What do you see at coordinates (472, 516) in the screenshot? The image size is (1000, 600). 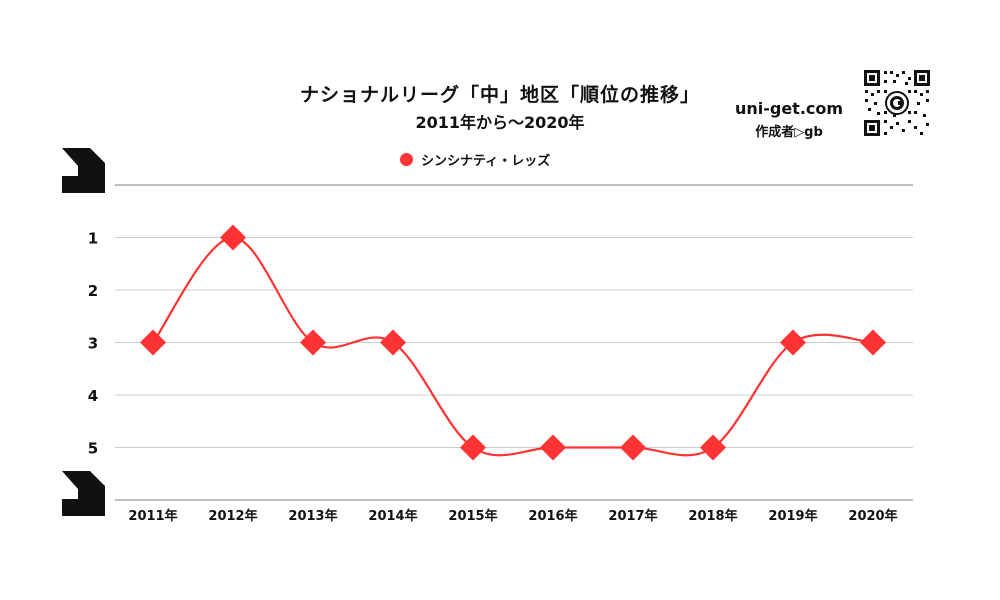 I see `x-tick-label: 2015年` at bounding box center [472, 516].